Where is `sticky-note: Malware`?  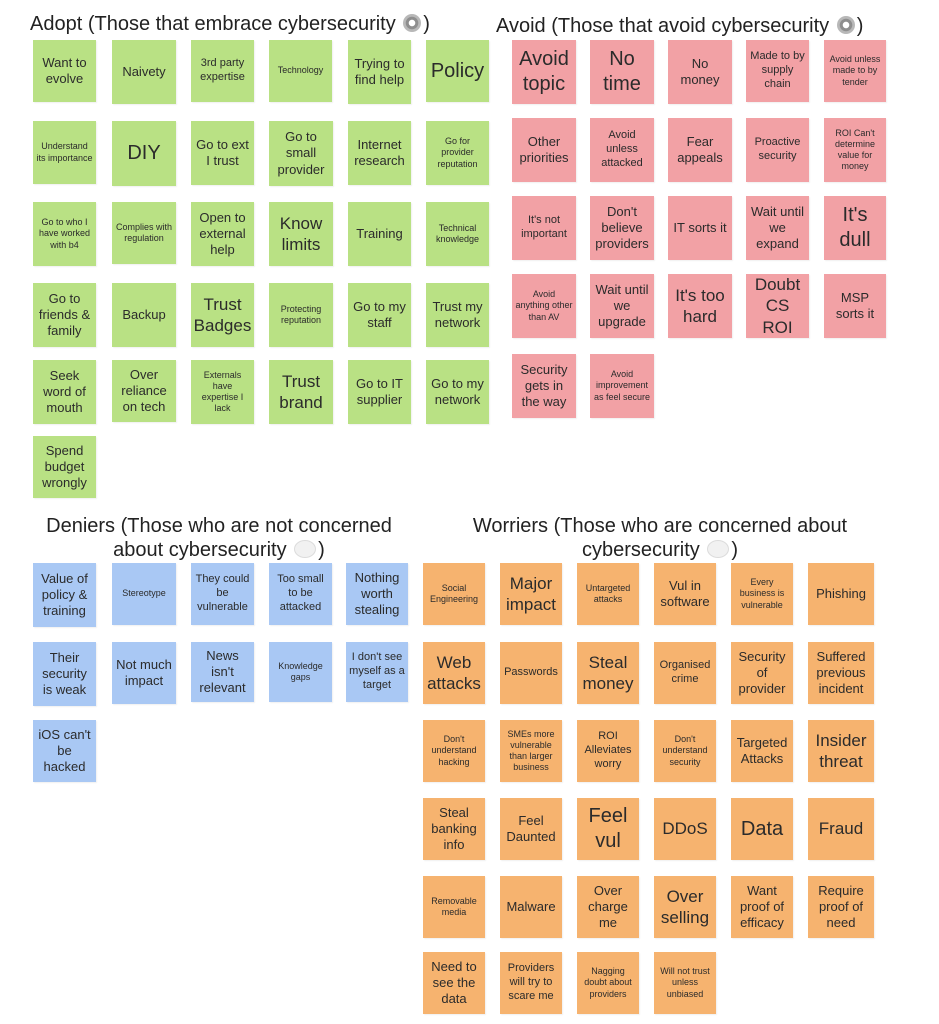 sticky-note: Malware is located at coordinates (531, 907).